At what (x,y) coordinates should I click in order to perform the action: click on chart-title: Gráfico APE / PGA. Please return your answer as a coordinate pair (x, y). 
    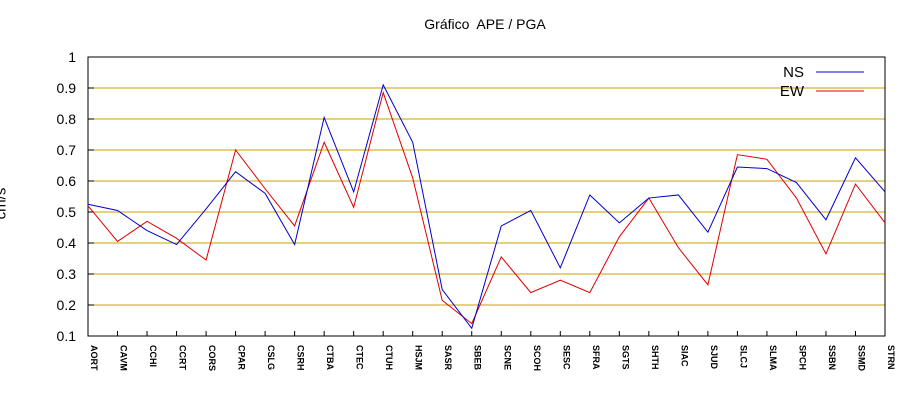
    Looking at the image, I should click on (485, 24).